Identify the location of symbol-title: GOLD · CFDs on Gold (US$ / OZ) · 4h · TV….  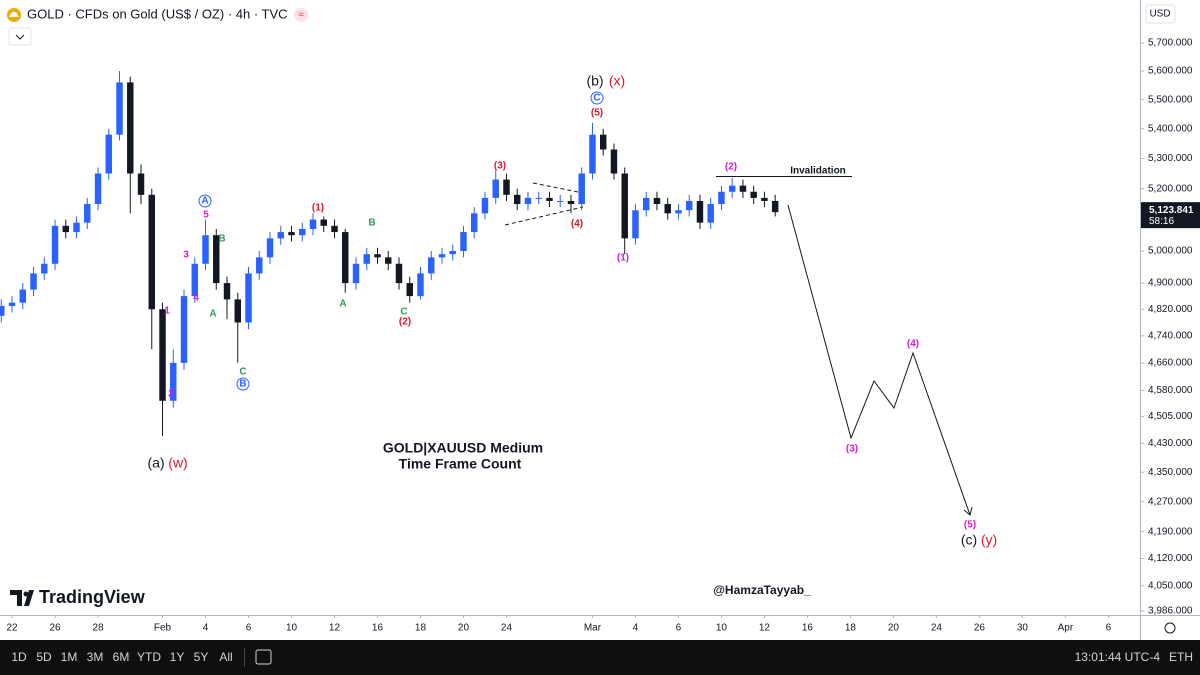
(157, 13).